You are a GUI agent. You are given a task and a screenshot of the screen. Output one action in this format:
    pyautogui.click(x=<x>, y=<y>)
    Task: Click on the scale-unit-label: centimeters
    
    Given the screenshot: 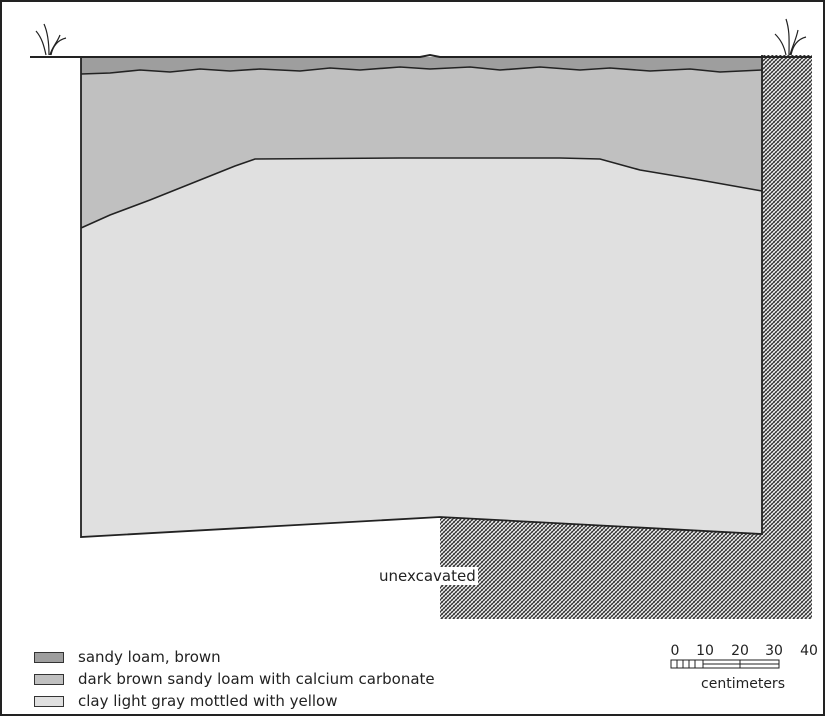 What is the action you would take?
    pyautogui.click(x=743, y=684)
    